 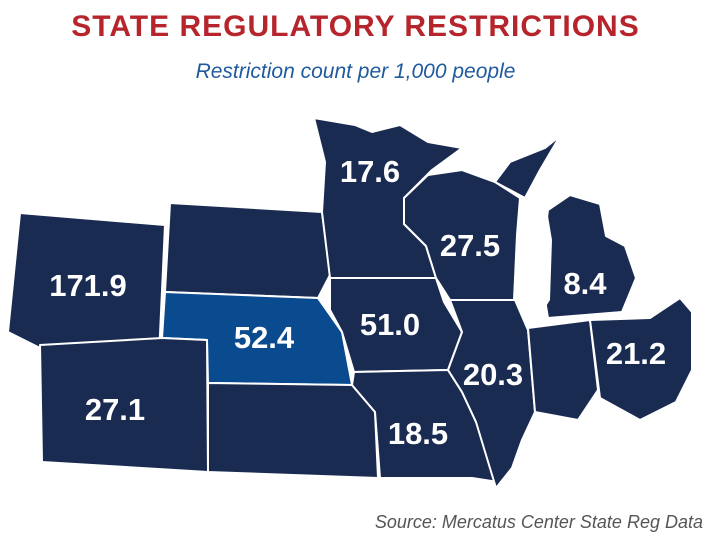 What do you see at coordinates (355, 71) in the screenshot?
I see `map-subtitle: Restriction count per 1,000 people` at bounding box center [355, 71].